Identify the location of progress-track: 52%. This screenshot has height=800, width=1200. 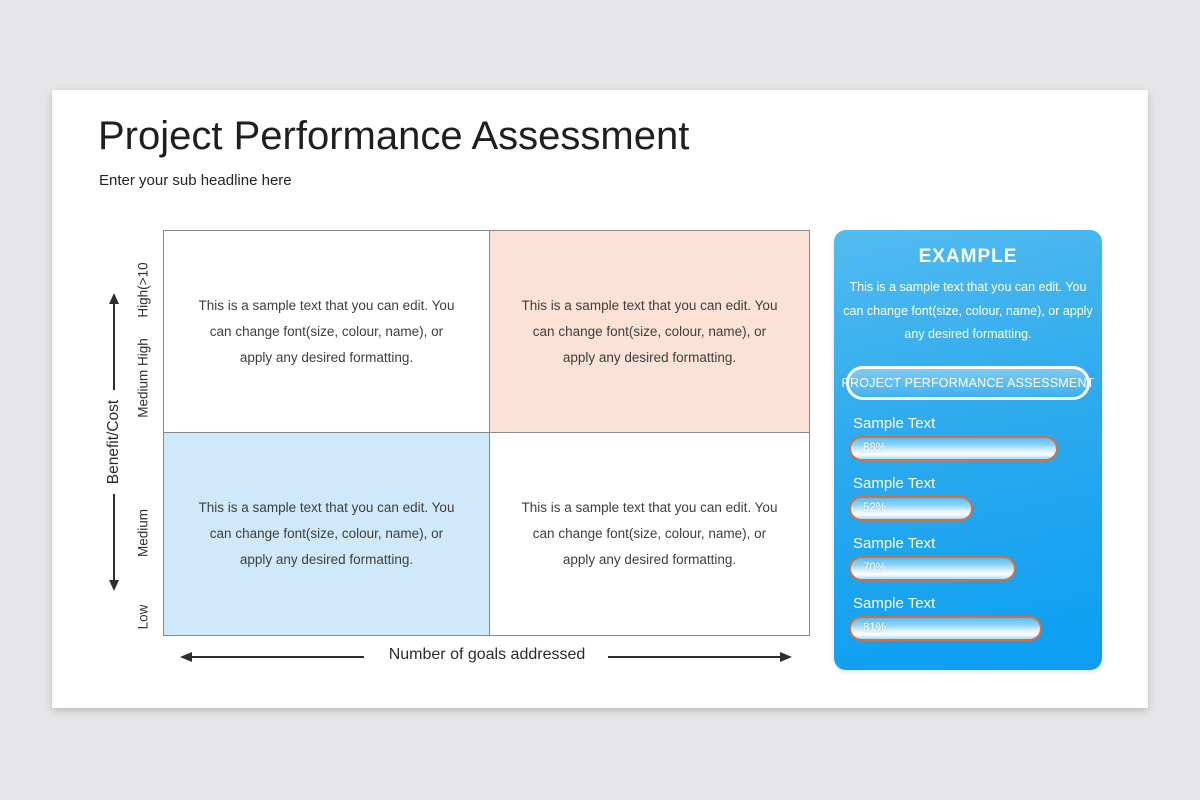
(968, 508).